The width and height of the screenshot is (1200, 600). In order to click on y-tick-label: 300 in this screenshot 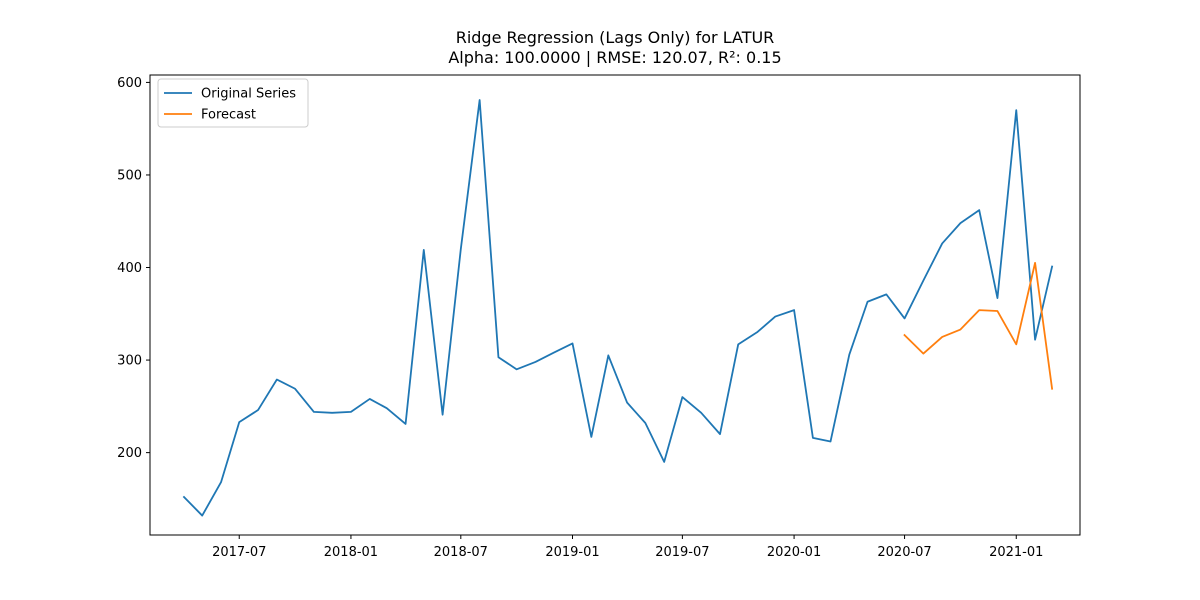, I will do `click(129, 361)`.